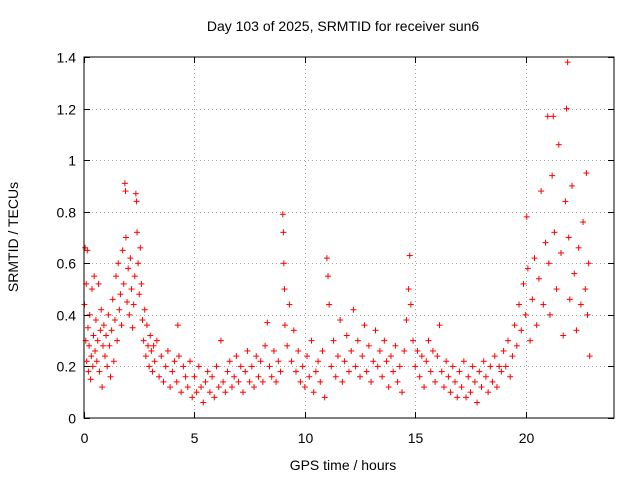 Image resolution: width=640 pixels, height=480 pixels. I want to click on y-tick-label: 0.8, so click(67, 213).